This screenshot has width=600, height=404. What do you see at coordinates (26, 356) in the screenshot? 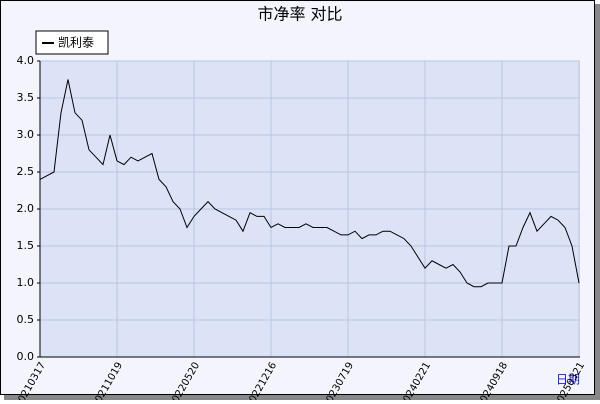
I see `y-tick-label: 0.0` at bounding box center [26, 356].